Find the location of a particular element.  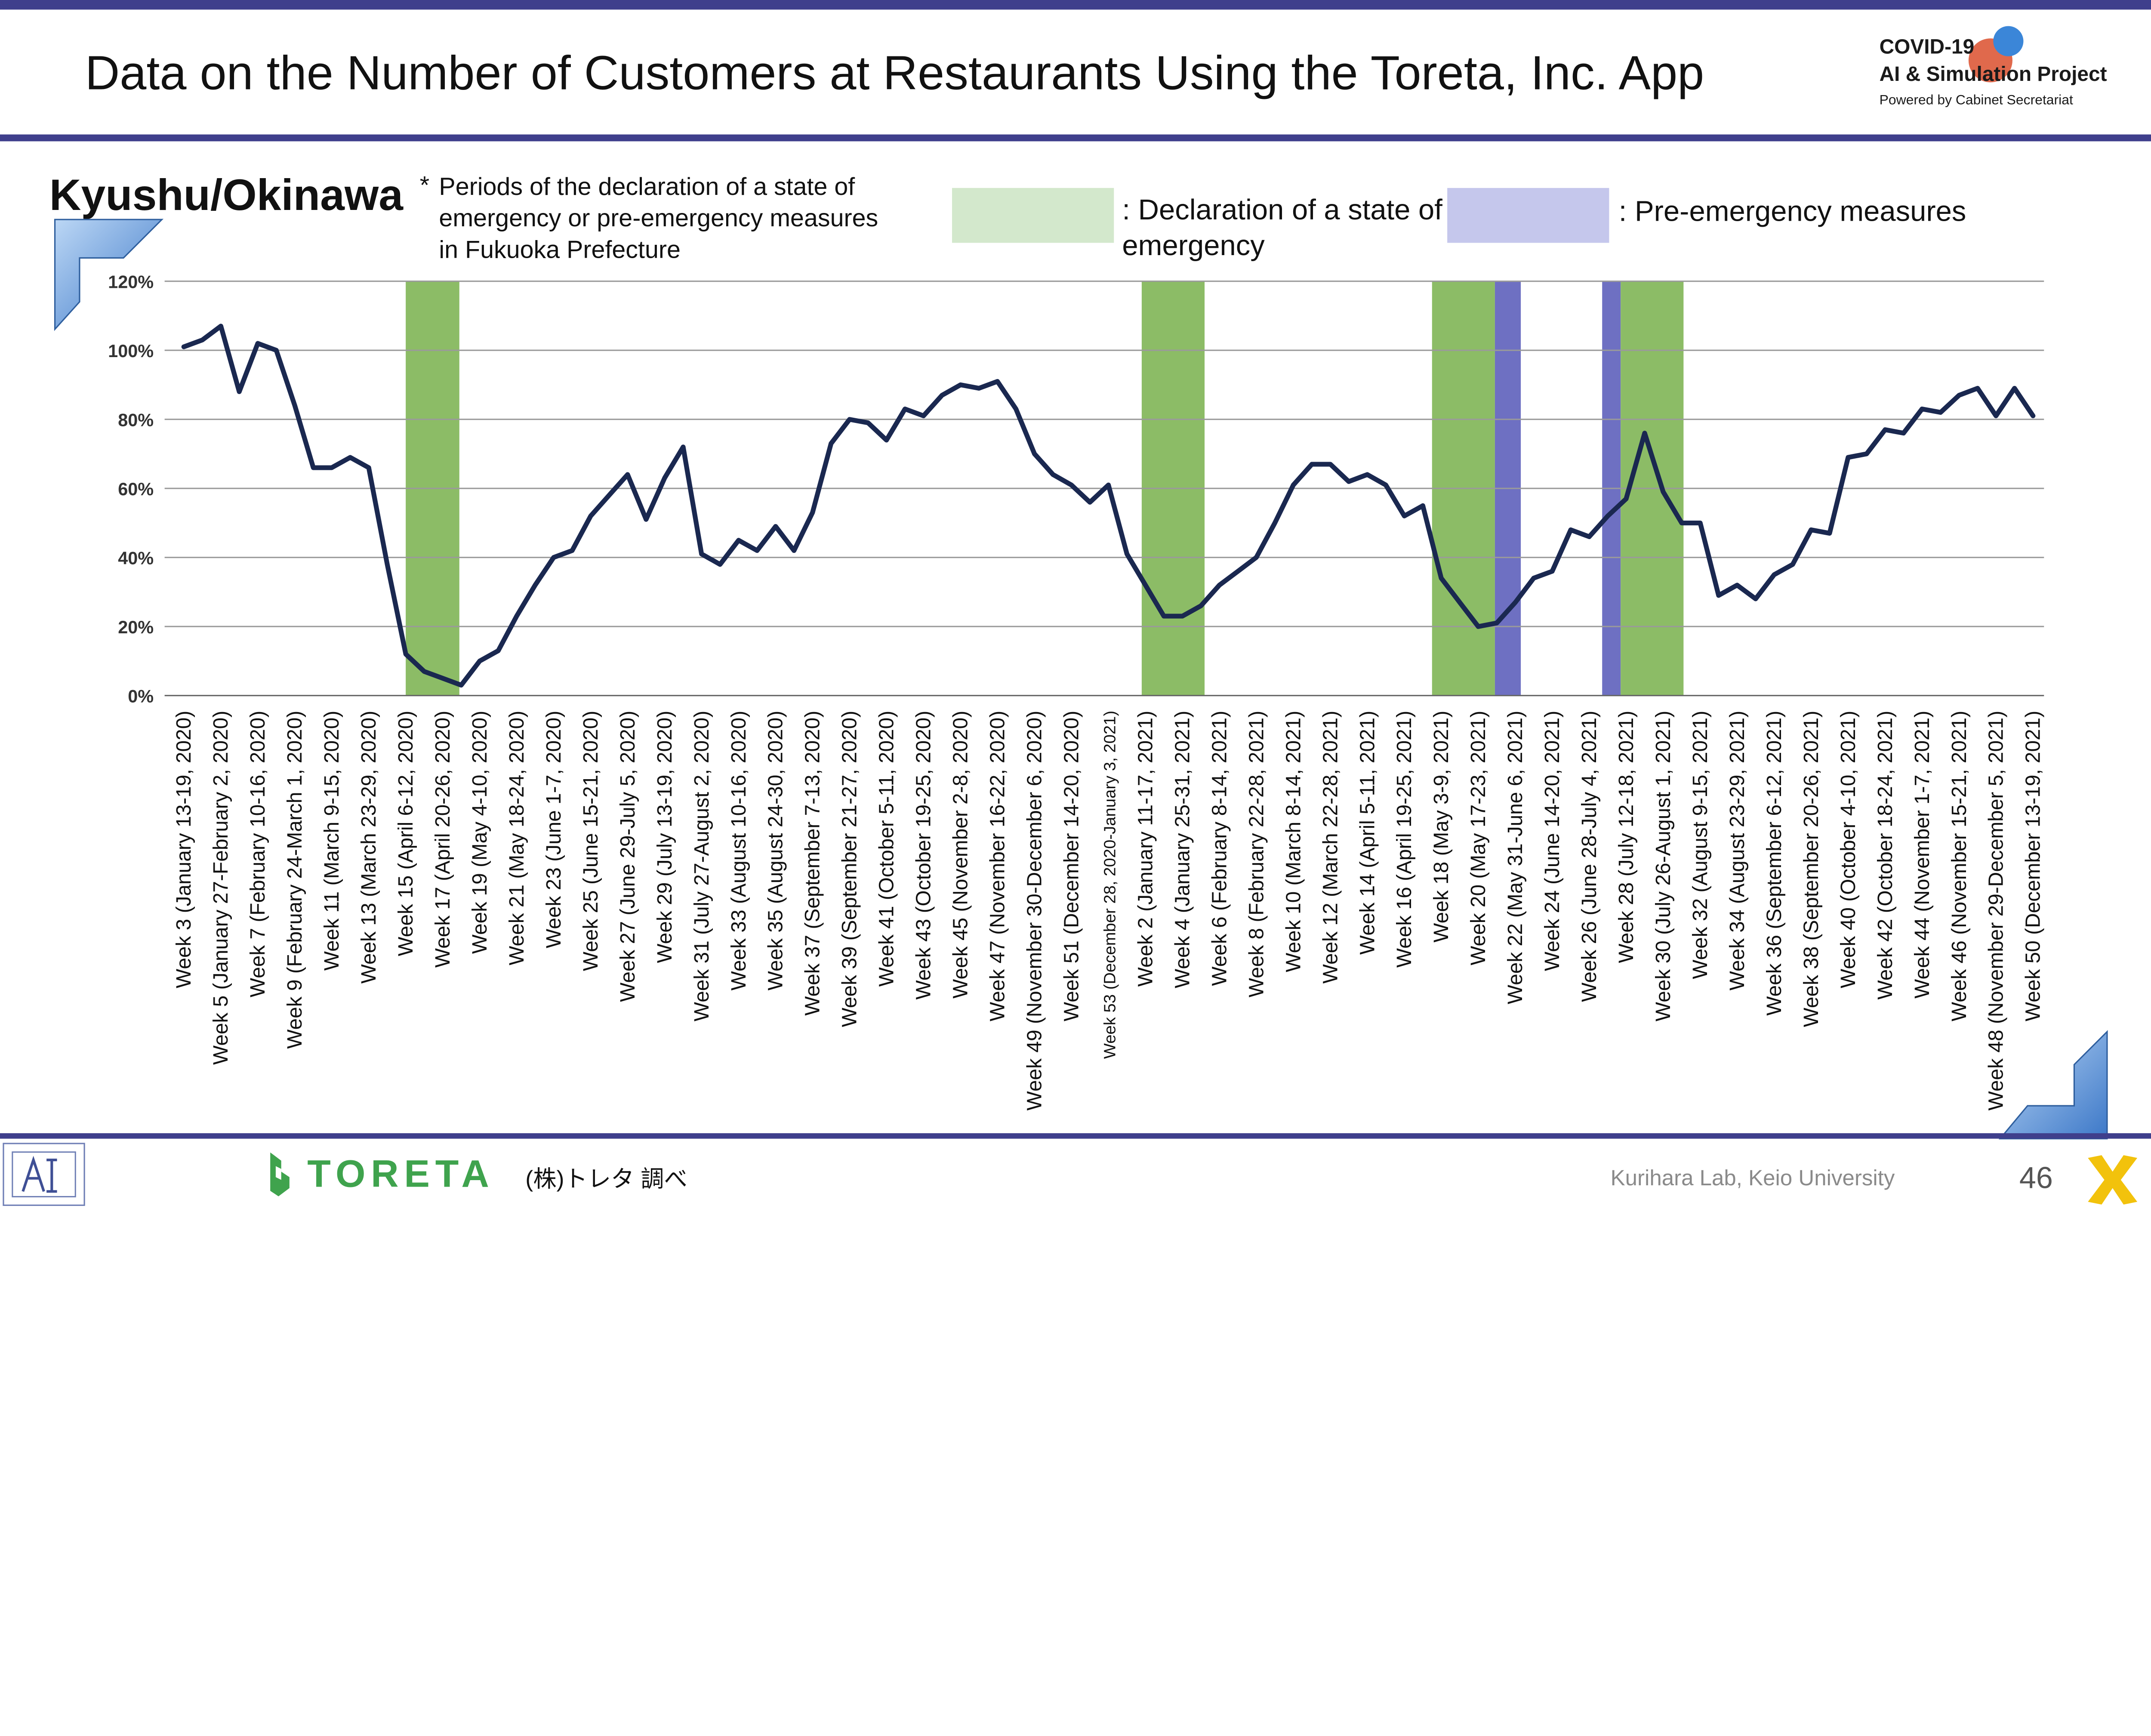

x-tick-label: Week 9 (February 24-March 1, 2020) is located at coordinates (295, 880).